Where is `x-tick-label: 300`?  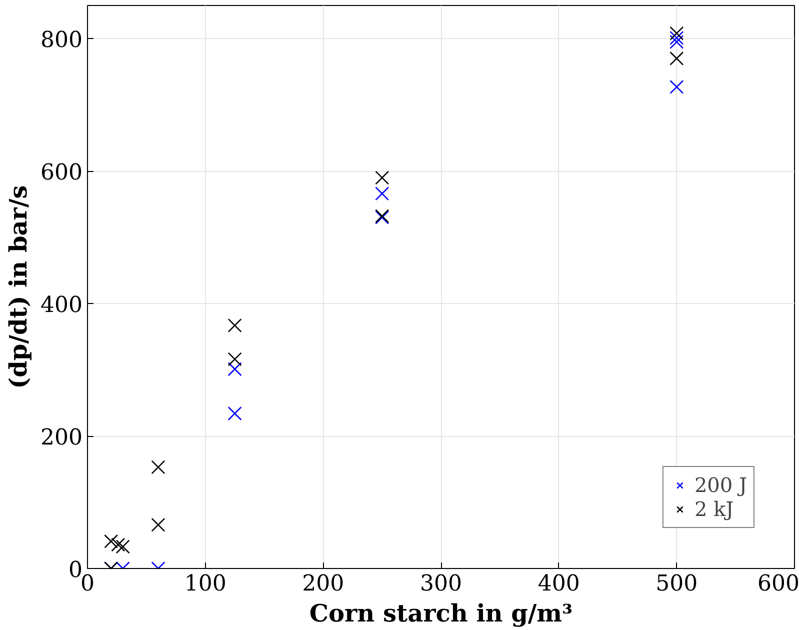
x-tick-label: 300 is located at coordinates (441, 584).